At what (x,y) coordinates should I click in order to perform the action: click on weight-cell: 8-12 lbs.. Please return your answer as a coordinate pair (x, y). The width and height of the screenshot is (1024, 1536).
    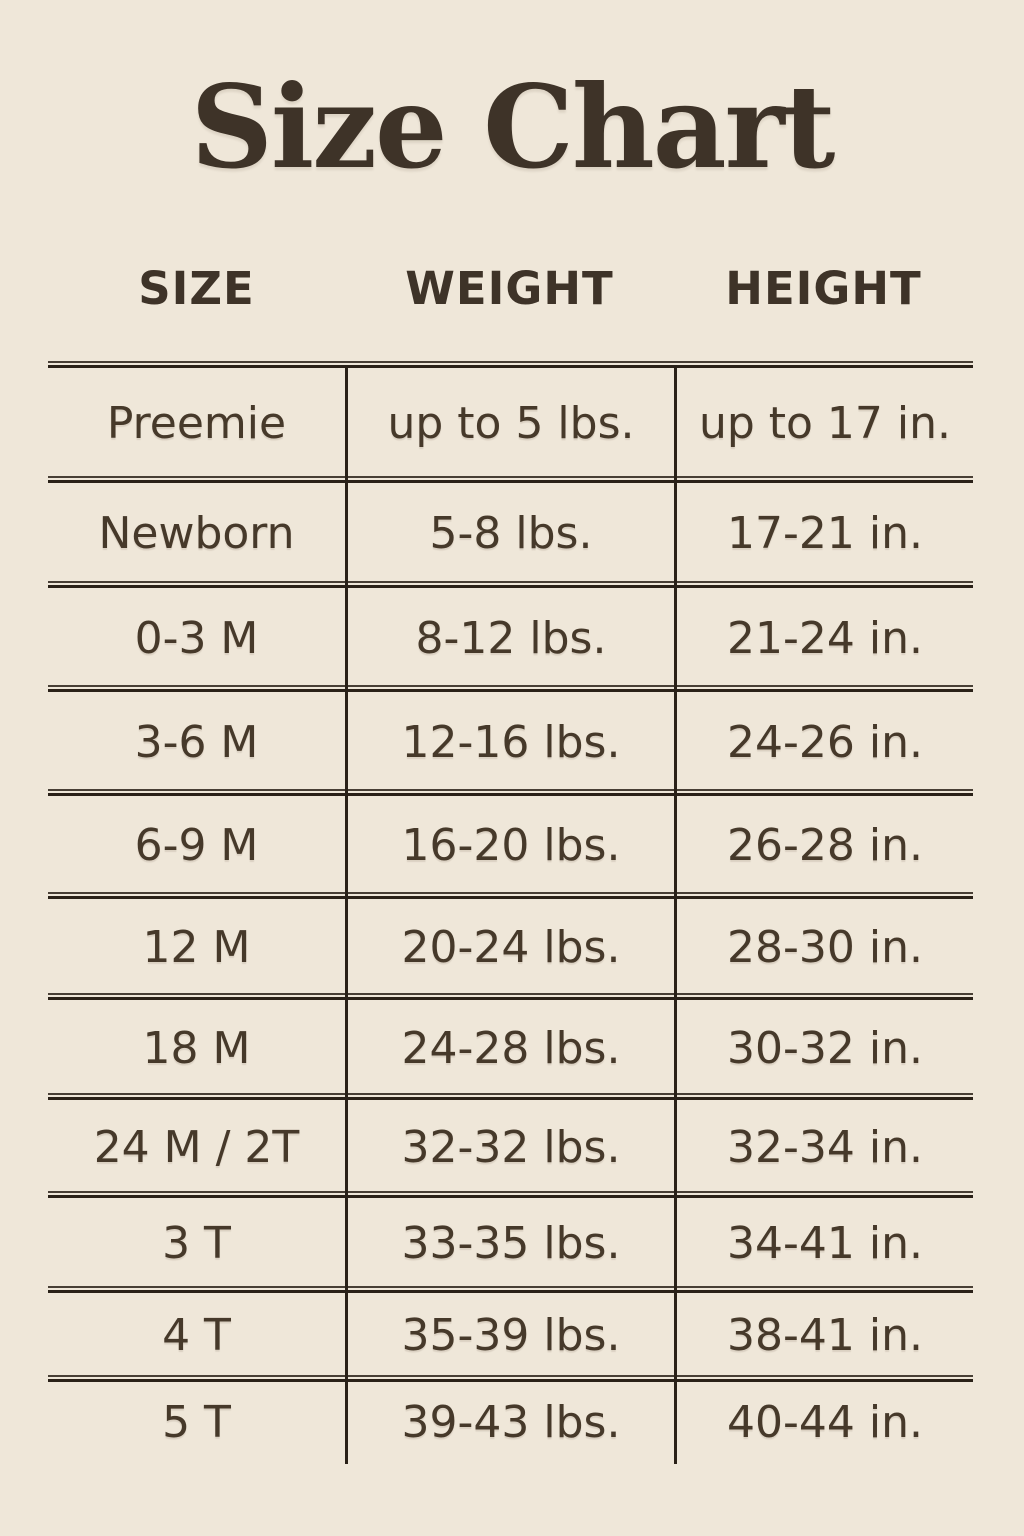
    Looking at the image, I should click on (509, 638).